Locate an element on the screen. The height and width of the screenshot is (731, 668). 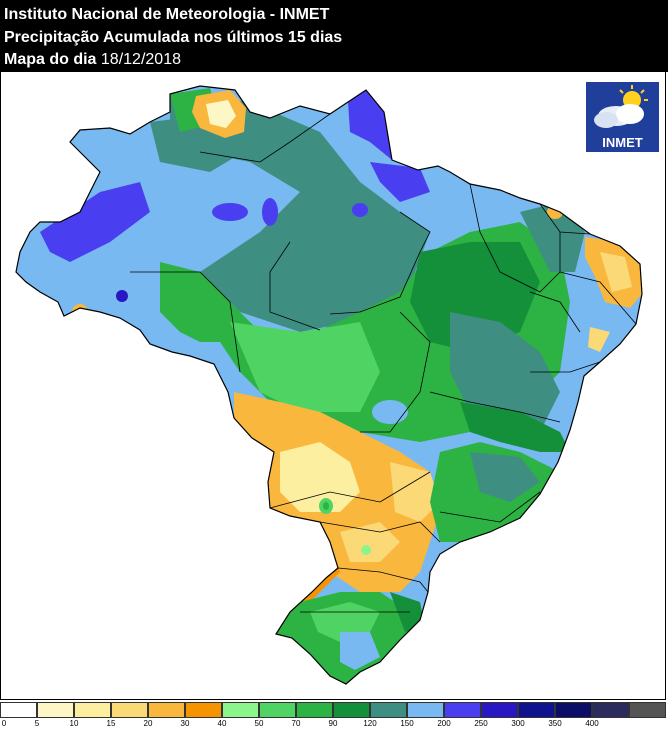
legend-tick-label: 350 is located at coordinates (555, 723).